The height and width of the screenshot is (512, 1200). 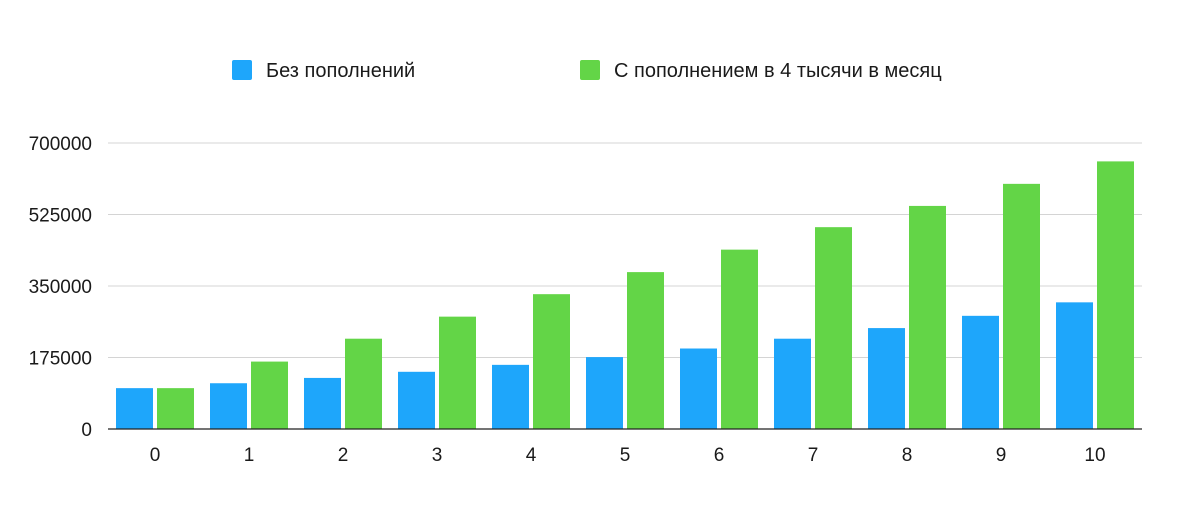 What do you see at coordinates (719, 455) in the screenshot?
I see `x-tick-label: 6` at bounding box center [719, 455].